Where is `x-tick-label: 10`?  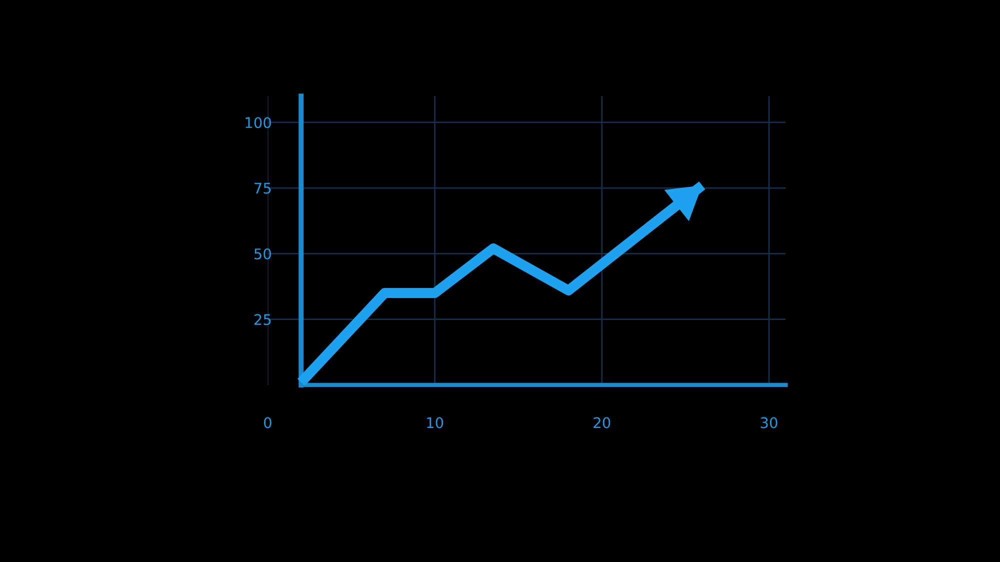 x-tick-label: 10 is located at coordinates (435, 422).